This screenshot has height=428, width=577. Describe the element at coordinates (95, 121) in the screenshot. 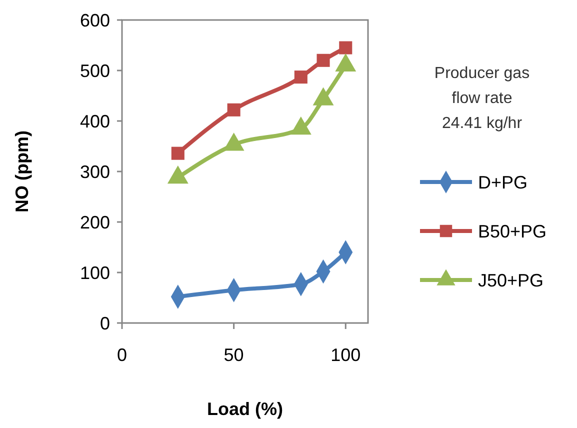

I see `y-tick-label: 400` at that location.